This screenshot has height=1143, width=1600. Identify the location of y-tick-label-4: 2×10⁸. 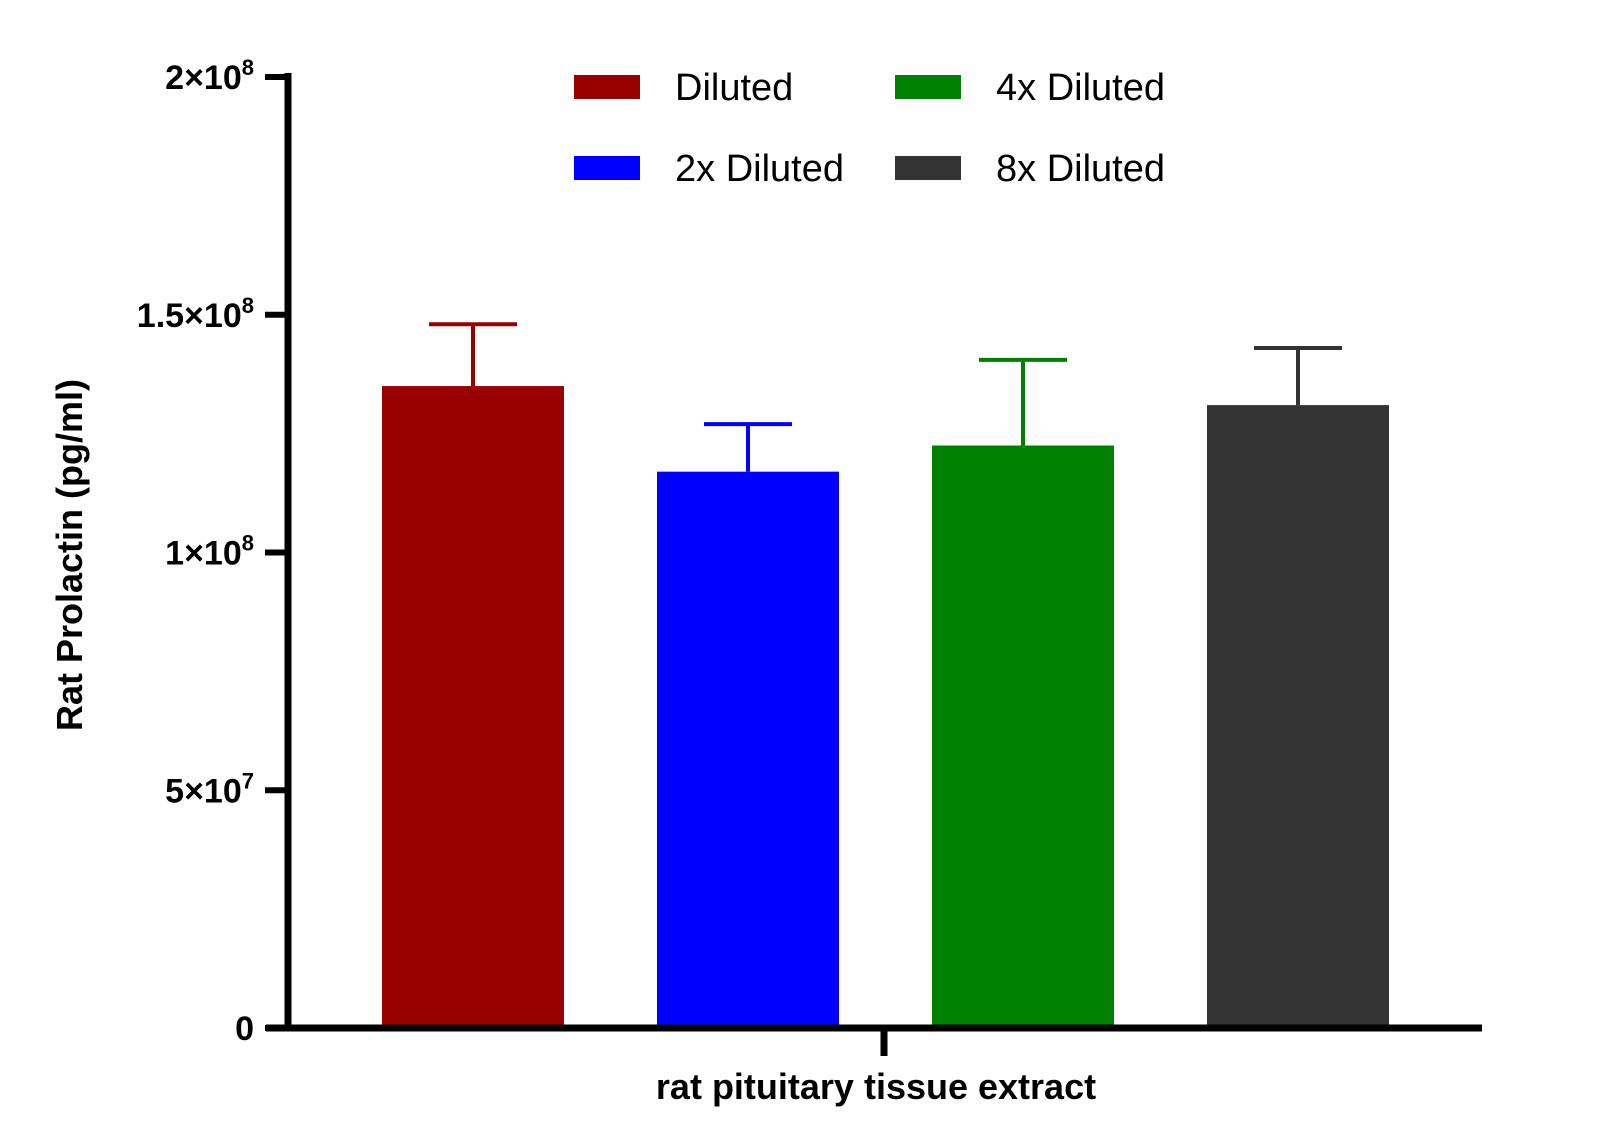
(209, 76).